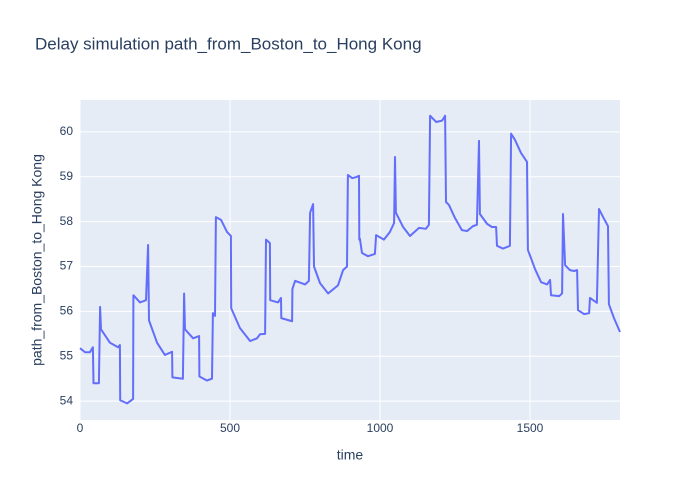 The height and width of the screenshot is (500, 700). Describe the element at coordinates (67, 131) in the screenshot. I see `y-tick-label: 60` at that location.